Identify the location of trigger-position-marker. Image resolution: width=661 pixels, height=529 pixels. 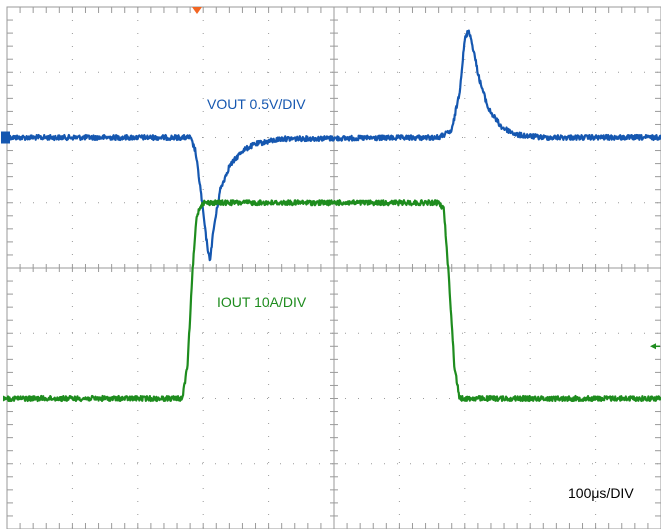
(197, 10).